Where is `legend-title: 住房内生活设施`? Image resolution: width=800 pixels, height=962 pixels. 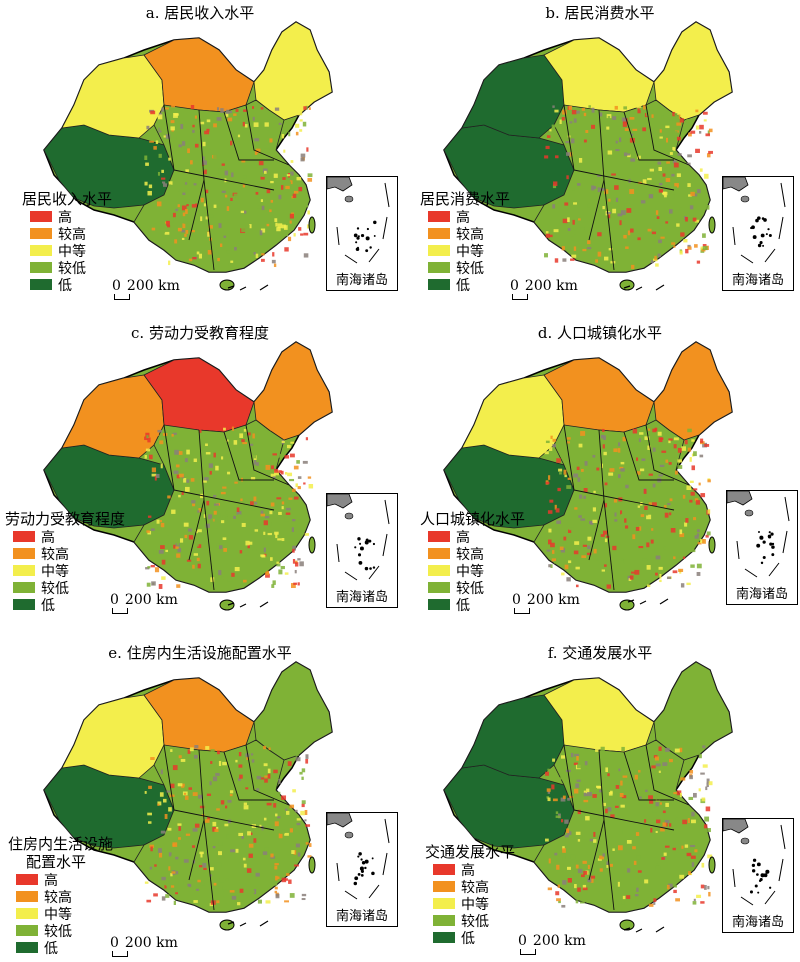 legend-title: 住房内生活设施 is located at coordinates (61, 844).